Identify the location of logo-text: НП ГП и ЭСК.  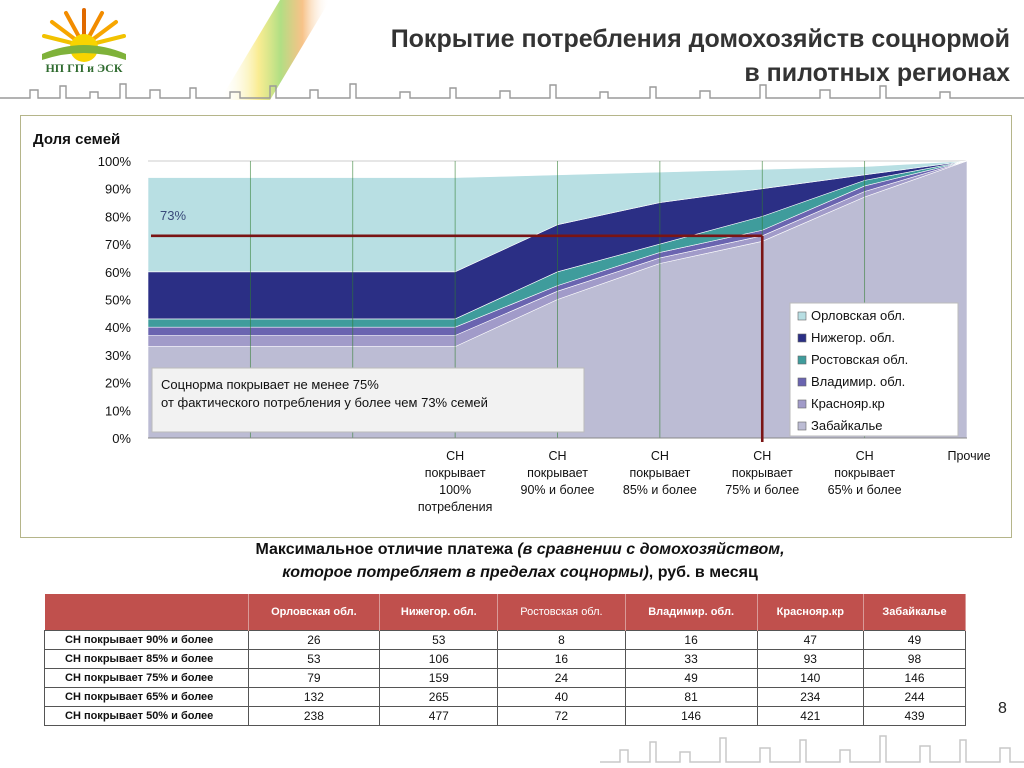
(83, 68).